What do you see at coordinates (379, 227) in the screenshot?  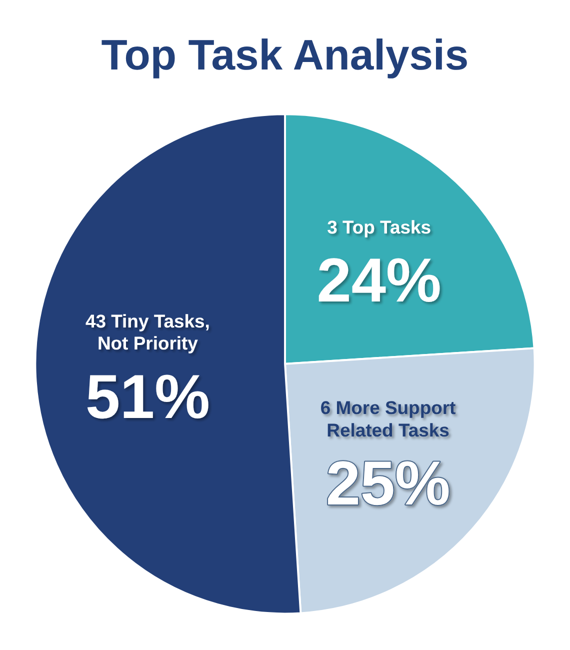 I see `slice-label: 3 Top Tasks` at bounding box center [379, 227].